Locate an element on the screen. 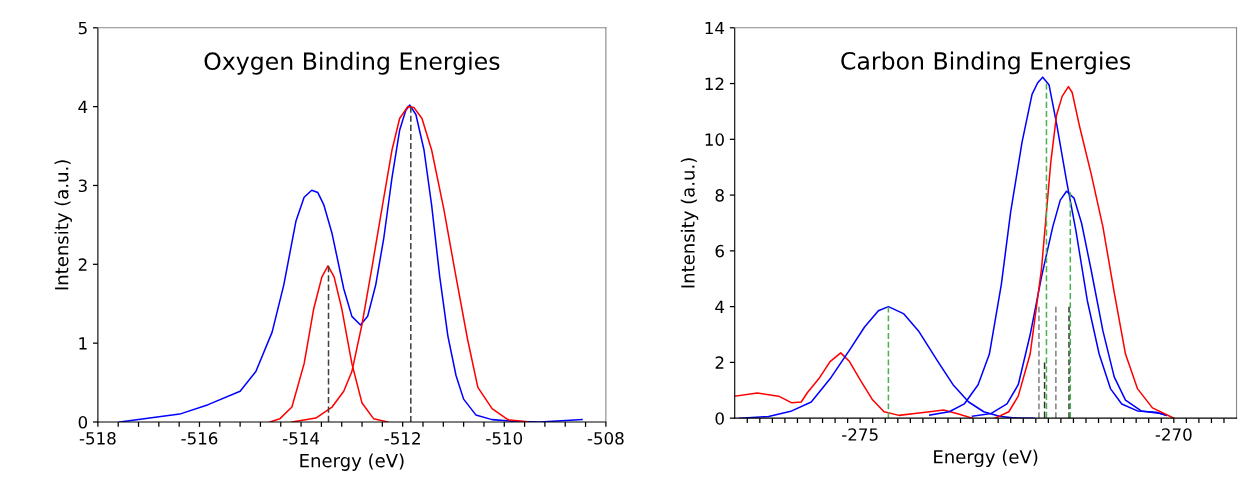 This screenshot has height=479, width=1239. x-tick-label: -516 is located at coordinates (199, 438).